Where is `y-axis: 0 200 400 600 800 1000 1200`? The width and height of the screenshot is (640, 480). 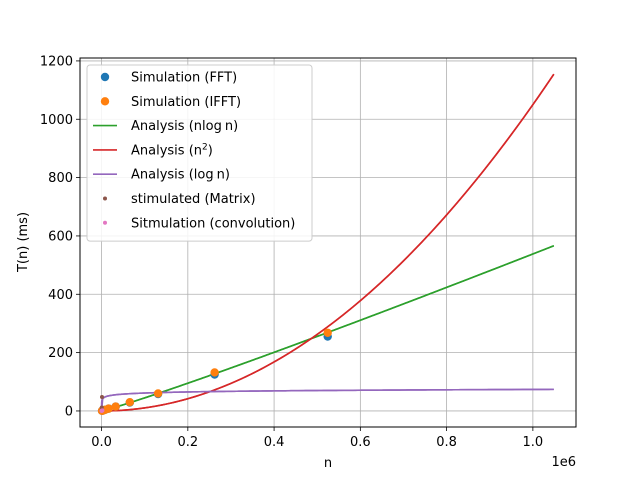
y-axis: 0 200 400 600 800 1000 1200 is located at coordinates (60, 236).